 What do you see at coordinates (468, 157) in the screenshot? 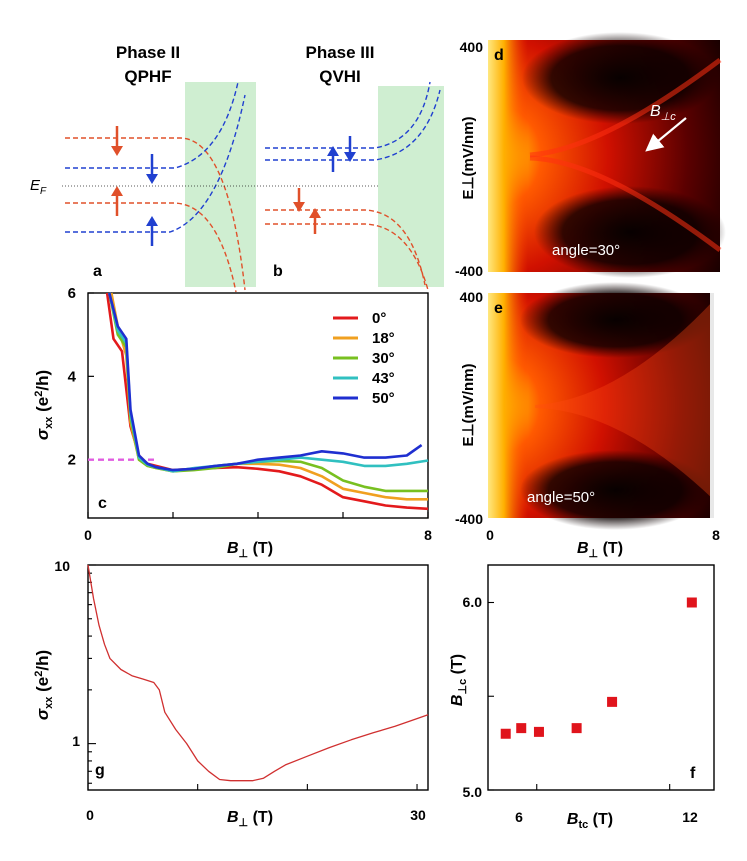
I see `panel-d-y-label: E⊥(mV/nm)` at bounding box center [468, 157].